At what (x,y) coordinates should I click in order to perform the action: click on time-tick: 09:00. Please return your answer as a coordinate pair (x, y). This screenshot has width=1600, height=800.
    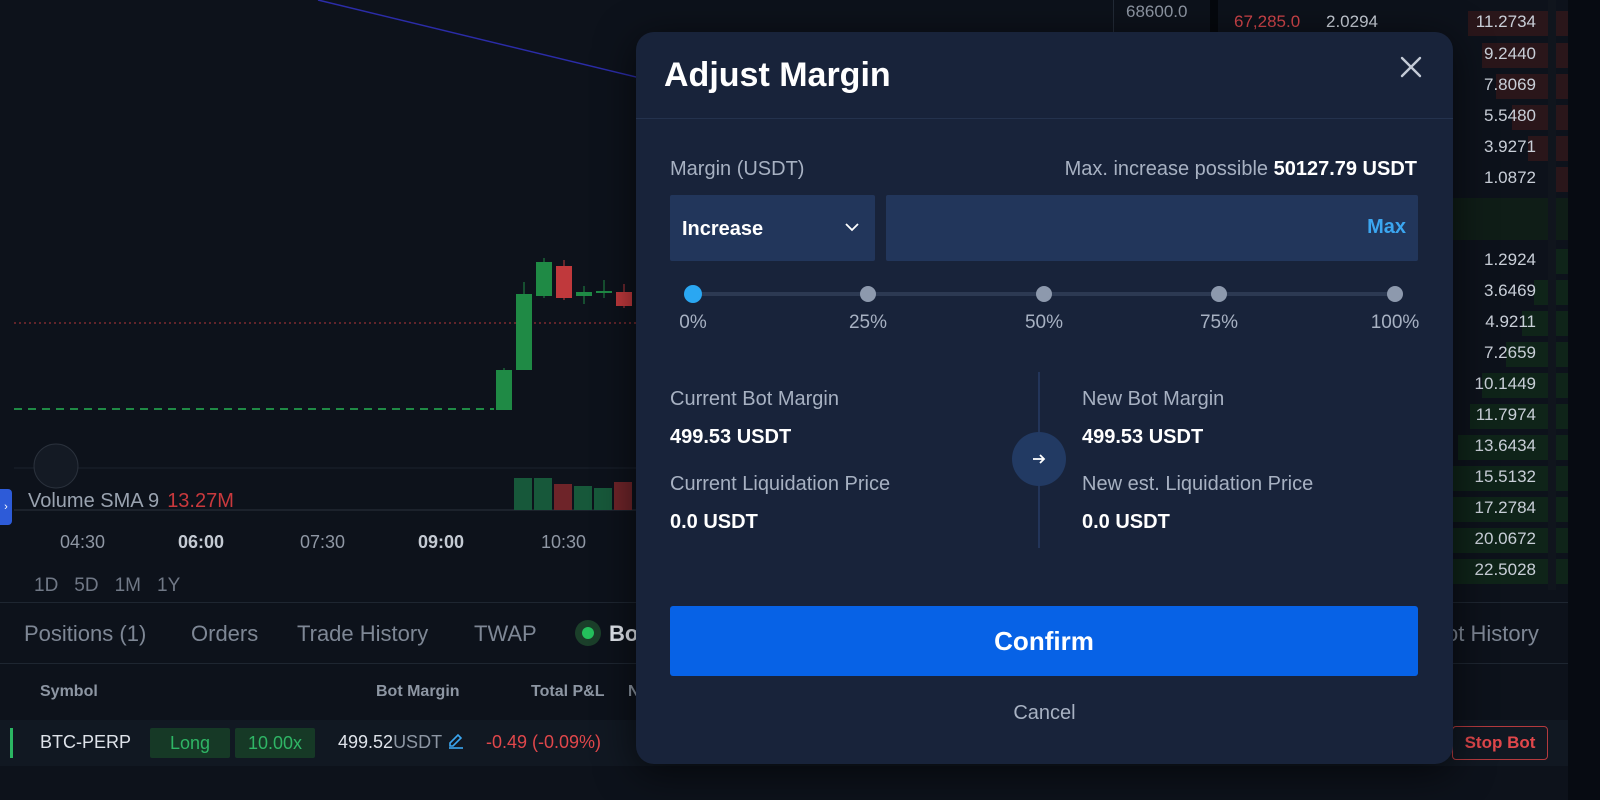
    Looking at the image, I should click on (441, 542).